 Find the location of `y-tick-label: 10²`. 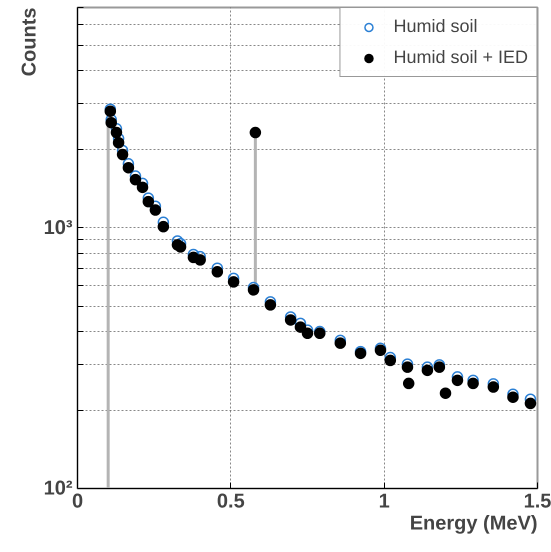

y-tick-label: 10² is located at coordinates (58, 489).